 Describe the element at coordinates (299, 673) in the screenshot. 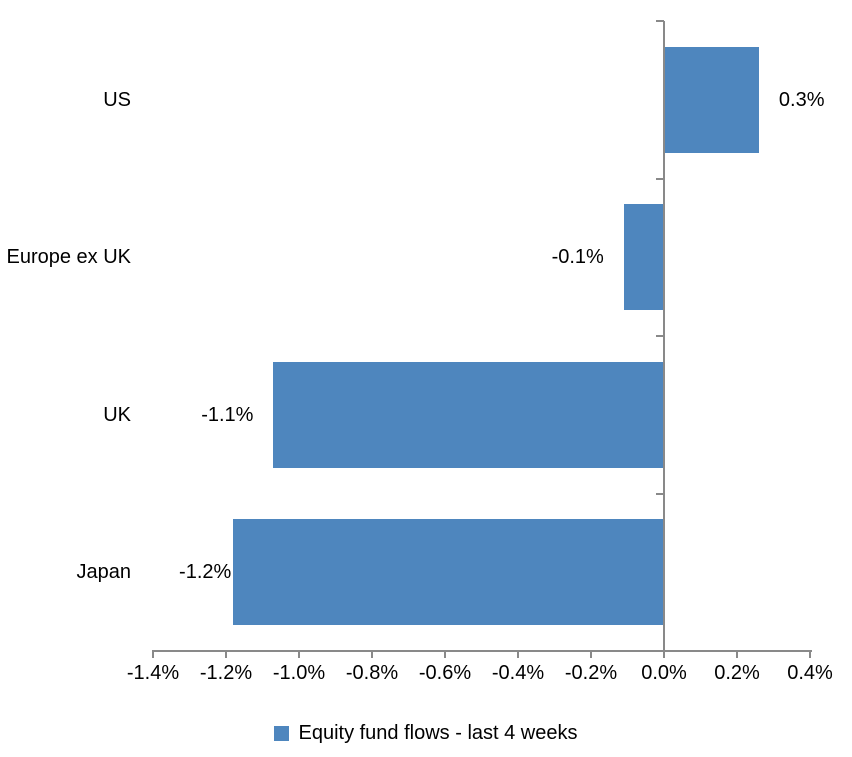

I see `x-axis-tick-label: -1.0%` at that location.